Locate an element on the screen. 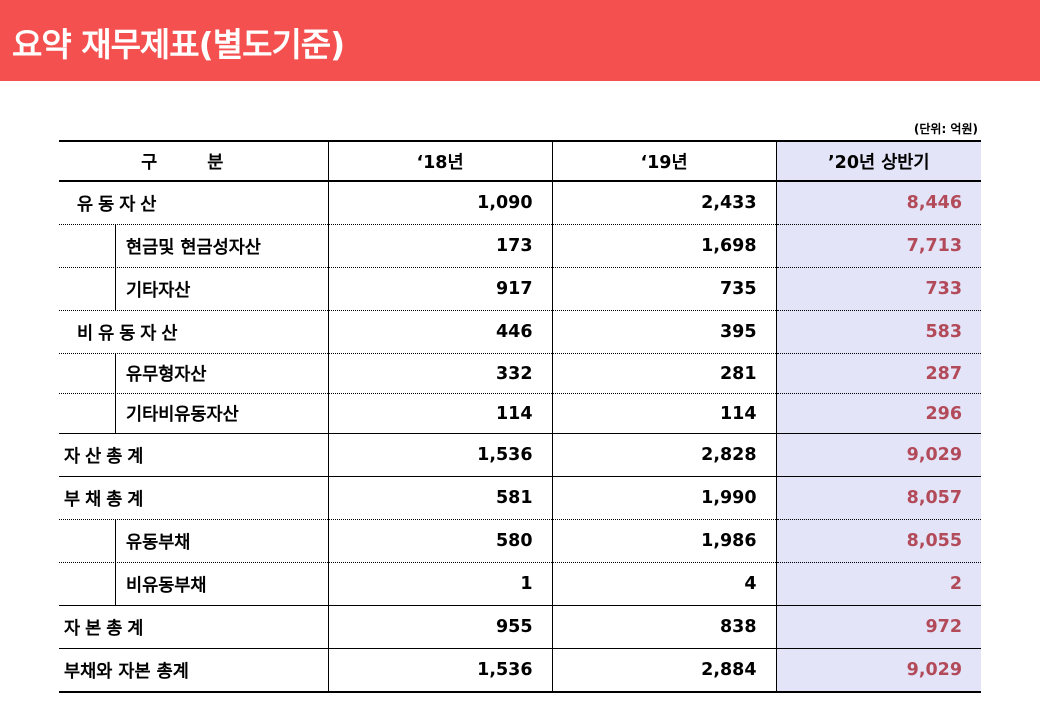  value-2018: 173 is located at coordinates (440, 246).